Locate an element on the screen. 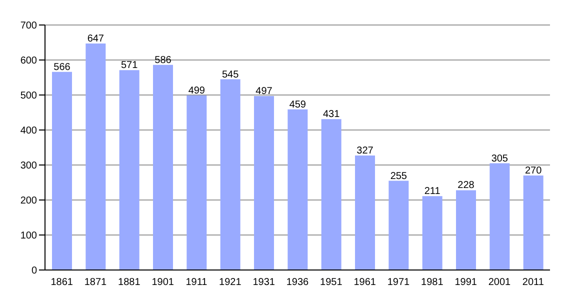 The image size is (570, 300). data-label: 327 is located at coordinates (365, 151).